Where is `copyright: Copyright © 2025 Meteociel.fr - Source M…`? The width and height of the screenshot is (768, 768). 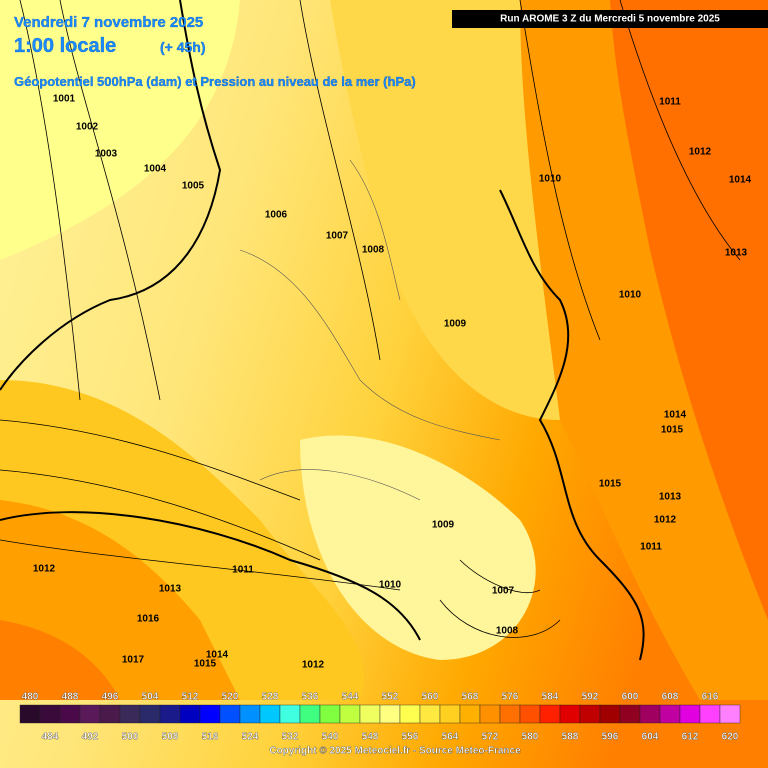
copyright: Copyright © 2025 Meteociel.fr - Source M… is located at coordinates (395, 751).